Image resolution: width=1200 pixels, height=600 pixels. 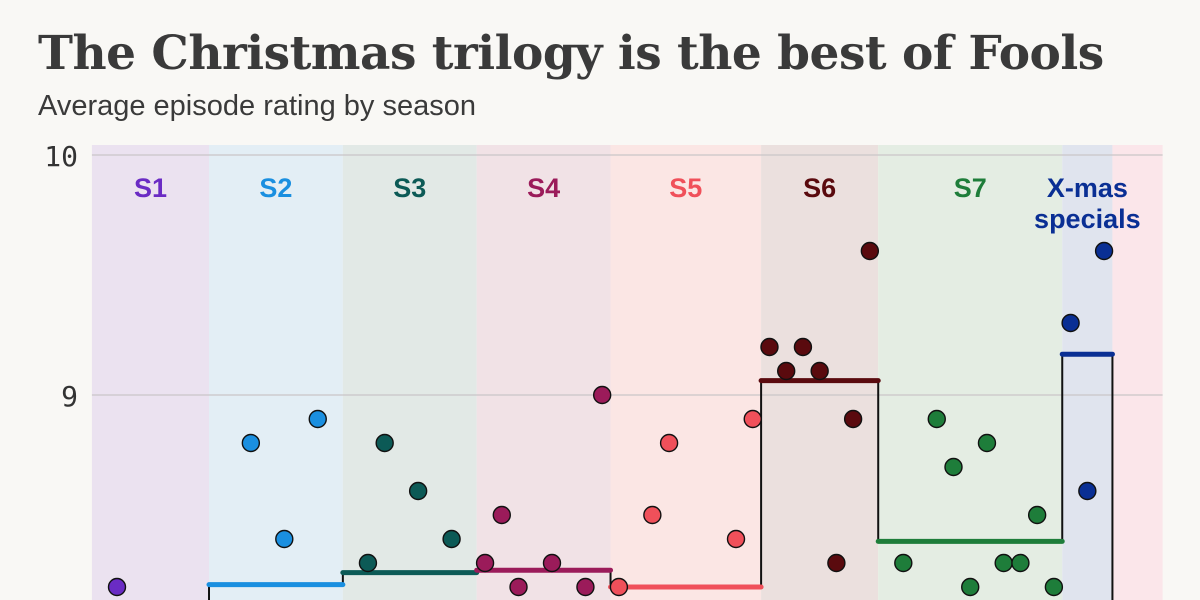 I want to click on season-label: S1, so click(x=150, y=188).